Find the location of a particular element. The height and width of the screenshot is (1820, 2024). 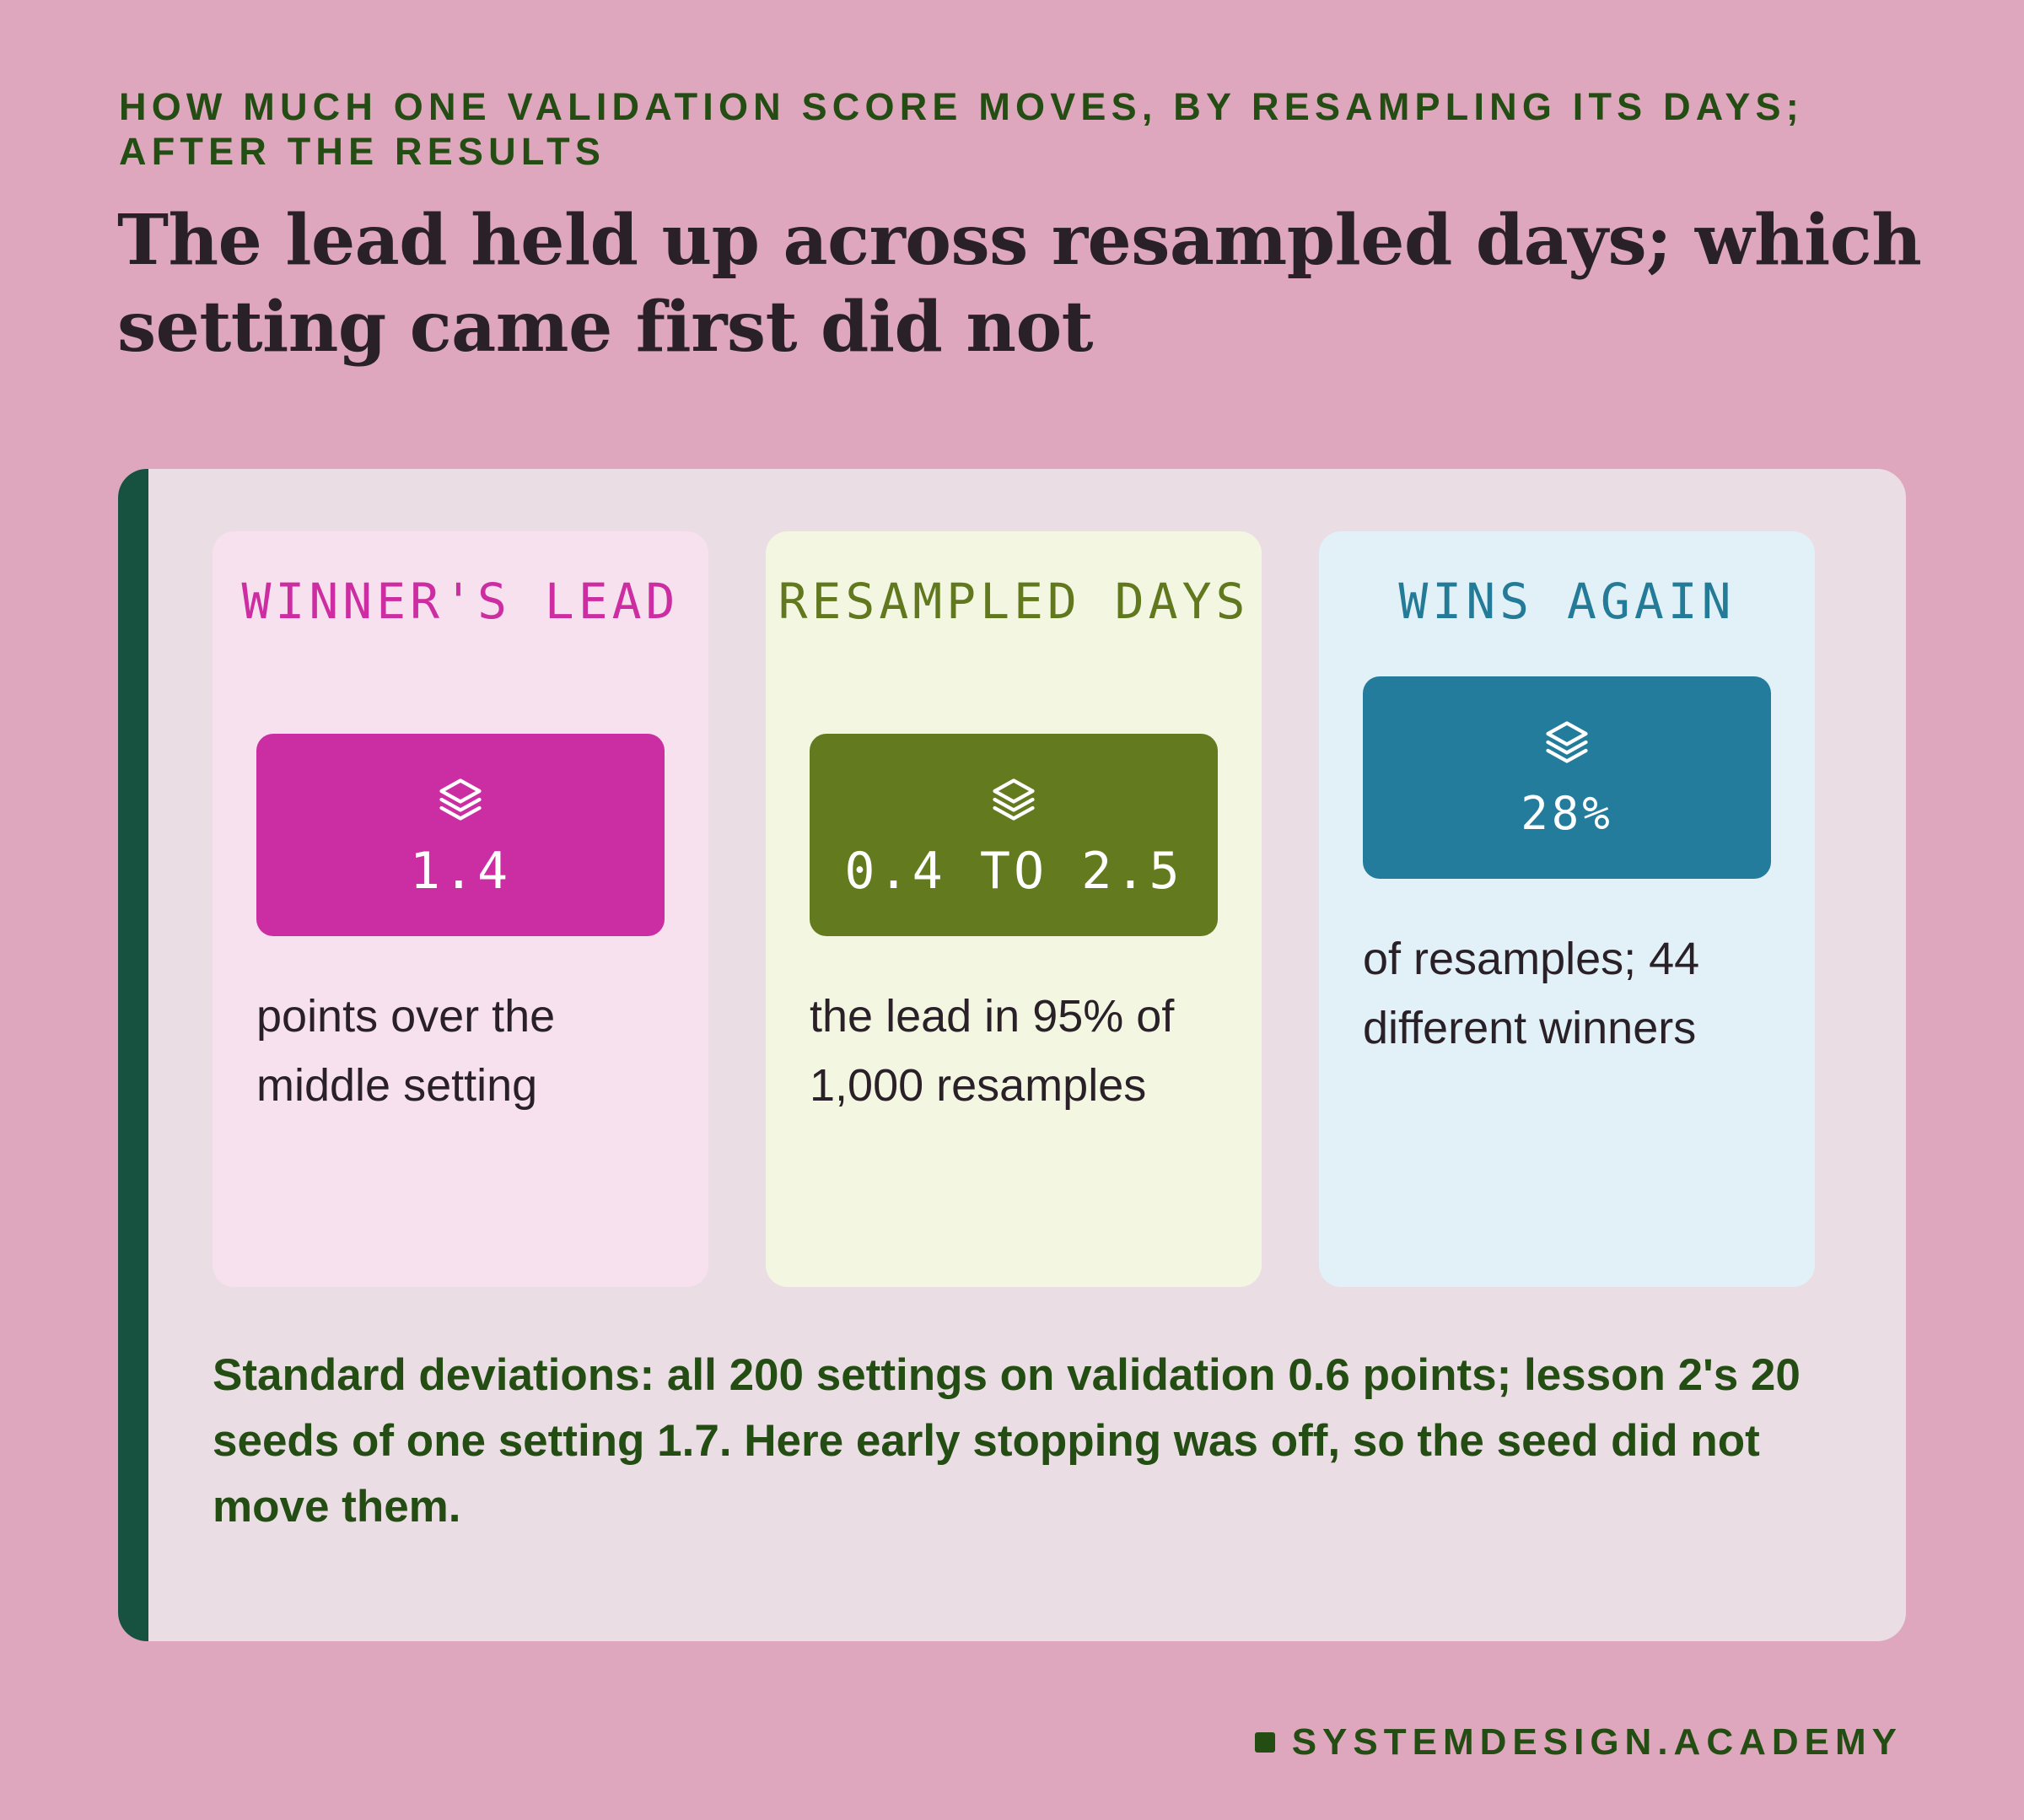

stat-value: 1.4 is located at coordinates (460, 871).